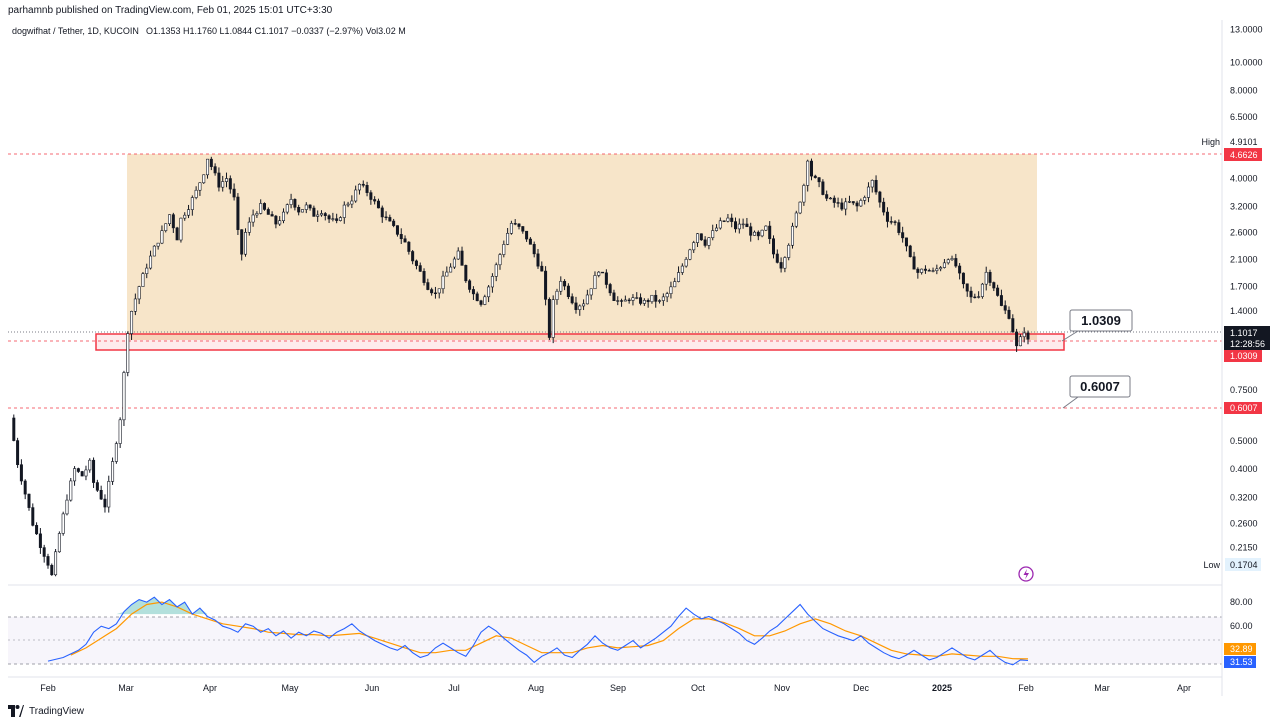 Image resolution: width=1280 pixels, height=723 pixels. What do you see at coordinates (1096, 392) in the screenshot?
I see `callout-0.6007: 0.6007` at bounding box center [1096, 392].